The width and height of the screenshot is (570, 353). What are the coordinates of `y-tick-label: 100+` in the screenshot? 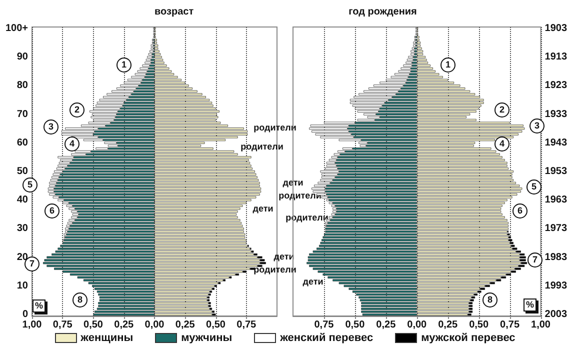 It's located at (16, 28).